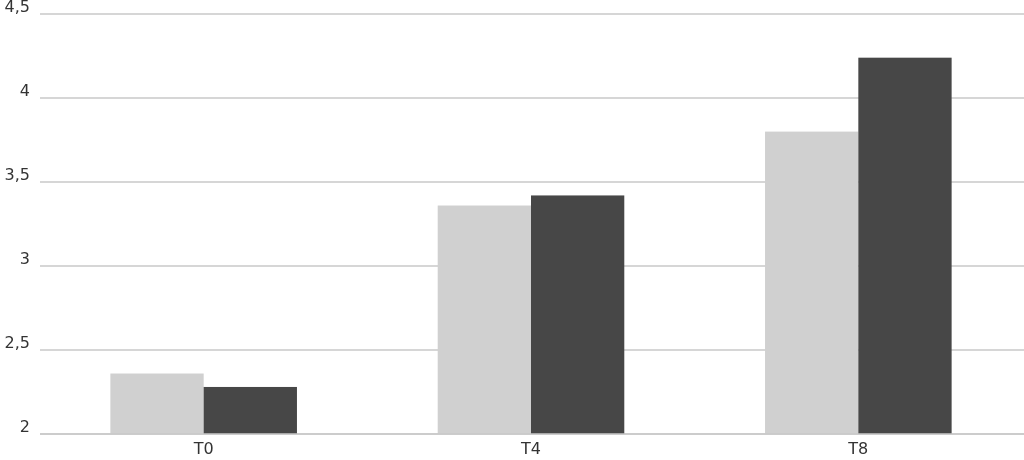 This screenshot has width=1024, height=460. What do you see at coordinates (17, 343) in the screenshot?
I see `y-tick-label: 2,5` at bounding box center [17, 343].